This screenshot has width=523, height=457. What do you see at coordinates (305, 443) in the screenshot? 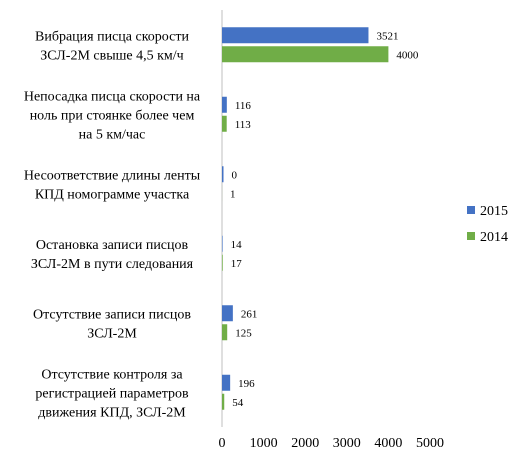
I see `x-tick-label: 2000` at bounding box center [305, 443].